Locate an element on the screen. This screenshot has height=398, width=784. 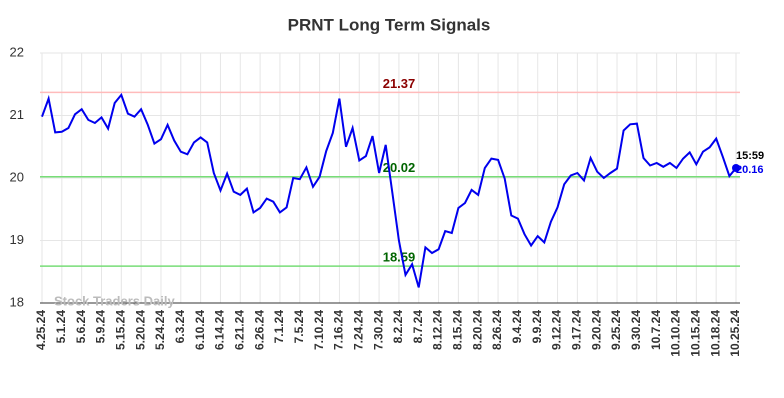
x-tick-label: 6.26.24 is located at coordinates (259, 330).